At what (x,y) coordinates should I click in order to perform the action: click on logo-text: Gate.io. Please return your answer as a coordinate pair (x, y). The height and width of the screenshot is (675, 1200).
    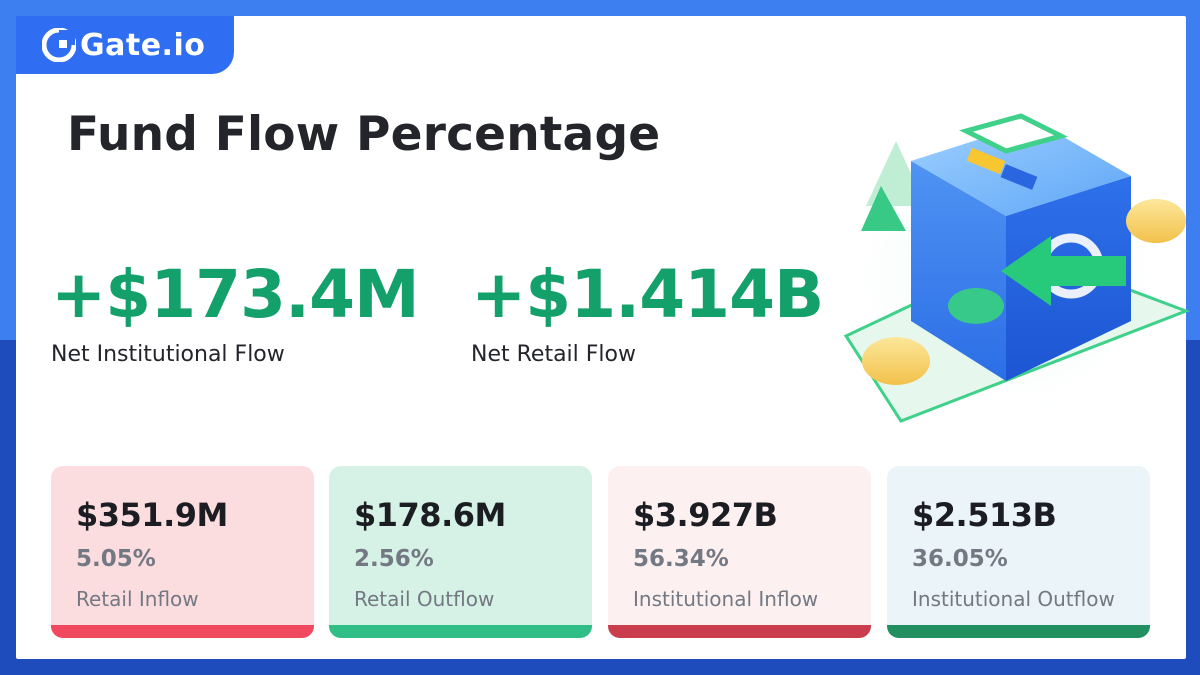
    Looking at the image, I should click on (143, 45).